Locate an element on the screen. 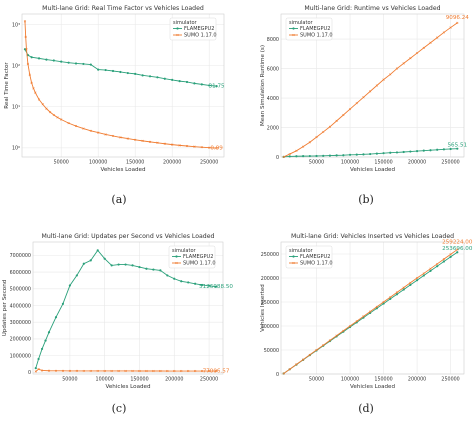 This screenshot has height=424, width=474. end-value-label: 5126988.50 is located at coordinates (216, 287).